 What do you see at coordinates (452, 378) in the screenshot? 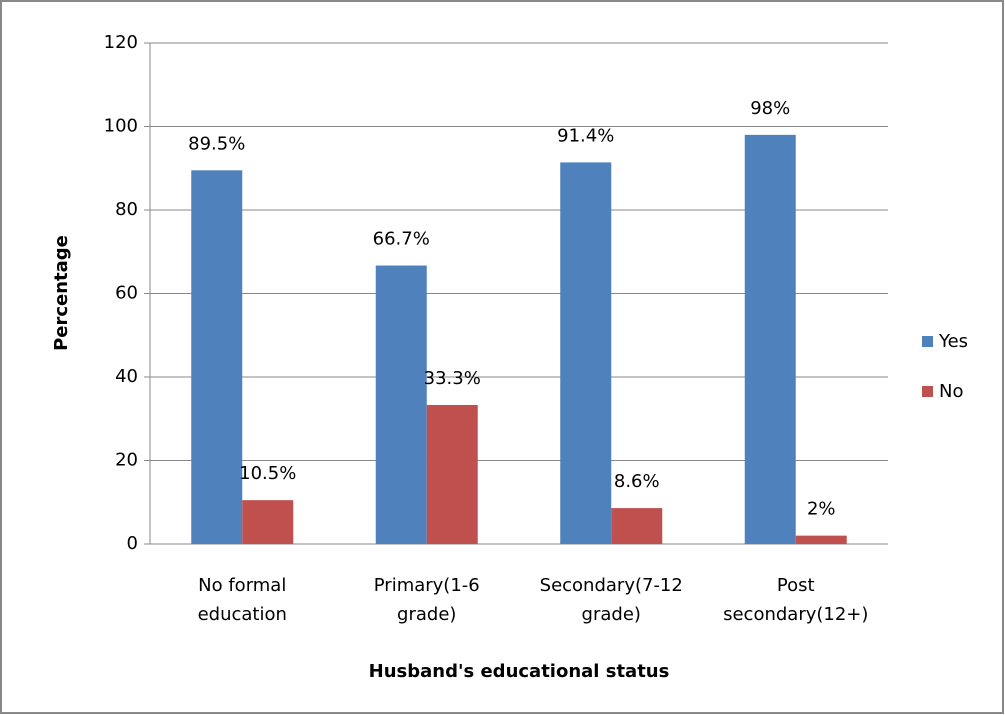
I see `data-label: 33.3%` at bounding box center [452, 378].